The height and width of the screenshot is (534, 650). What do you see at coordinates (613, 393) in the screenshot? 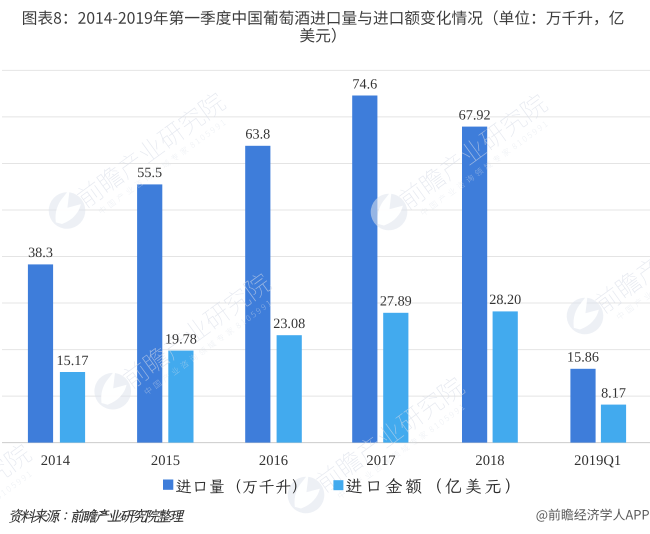
I see `svg-text: 8.17` at bounding box center [613, 393].